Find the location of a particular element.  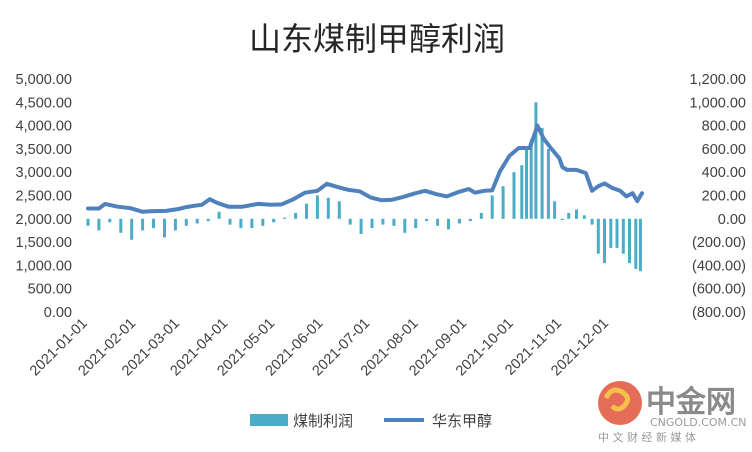

right-axis-tick-label: 1,200.00 is located at coordinates (718, 80).